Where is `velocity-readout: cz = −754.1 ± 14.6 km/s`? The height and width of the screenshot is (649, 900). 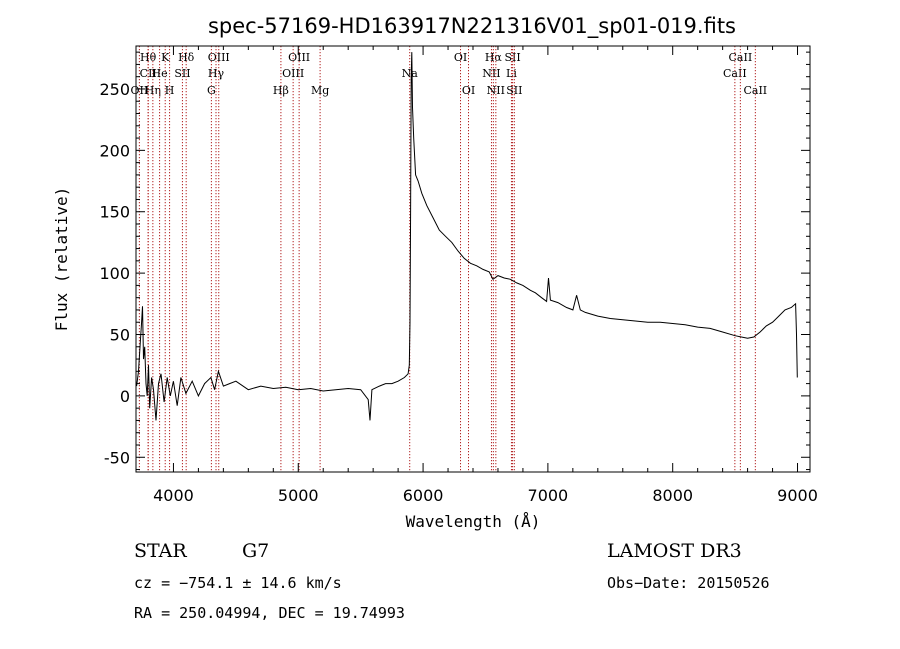
velocity-readout: cz = −754.1 ± 14.6 km/s is located at coordinates (238, 583).